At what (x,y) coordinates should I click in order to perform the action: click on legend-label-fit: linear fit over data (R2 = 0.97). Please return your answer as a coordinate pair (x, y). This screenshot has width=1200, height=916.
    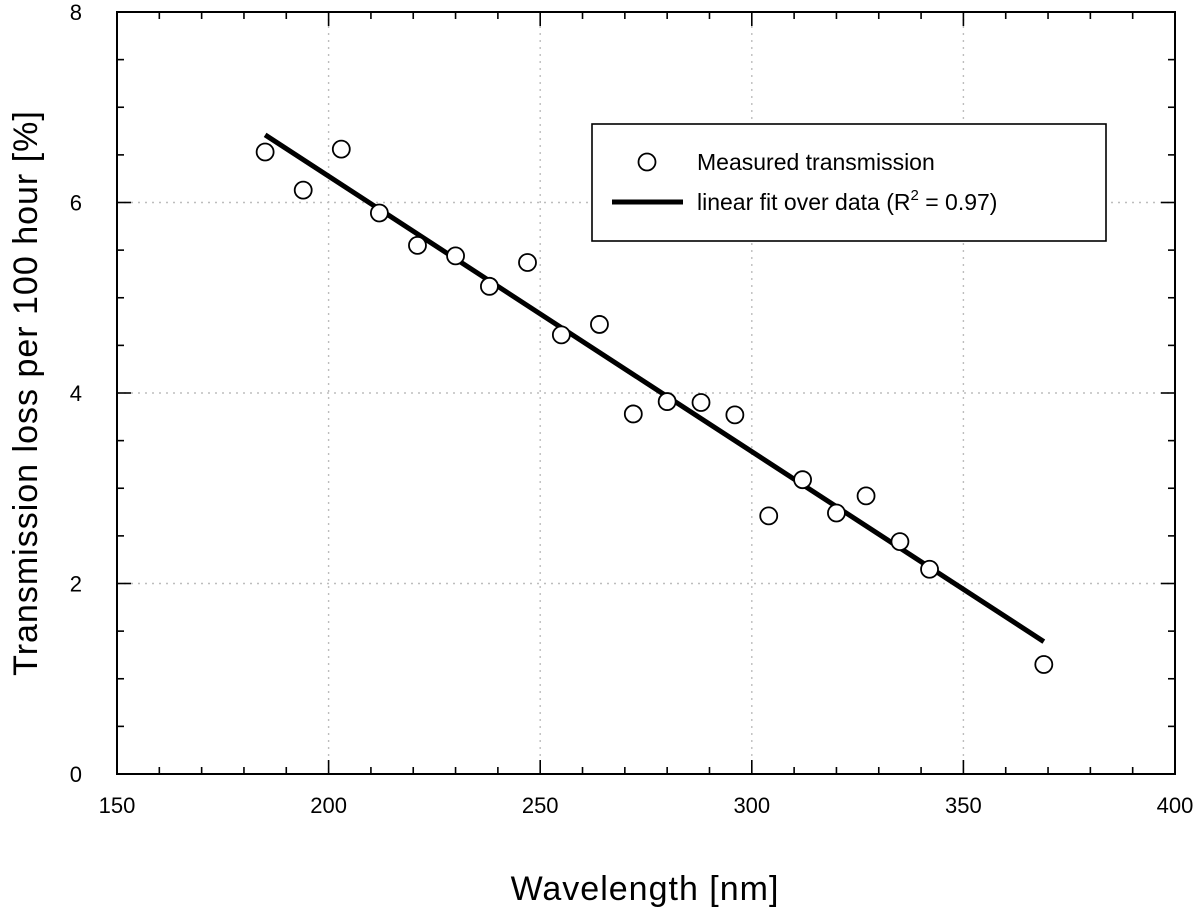
    Looking at the image, I should click on (847, 201).